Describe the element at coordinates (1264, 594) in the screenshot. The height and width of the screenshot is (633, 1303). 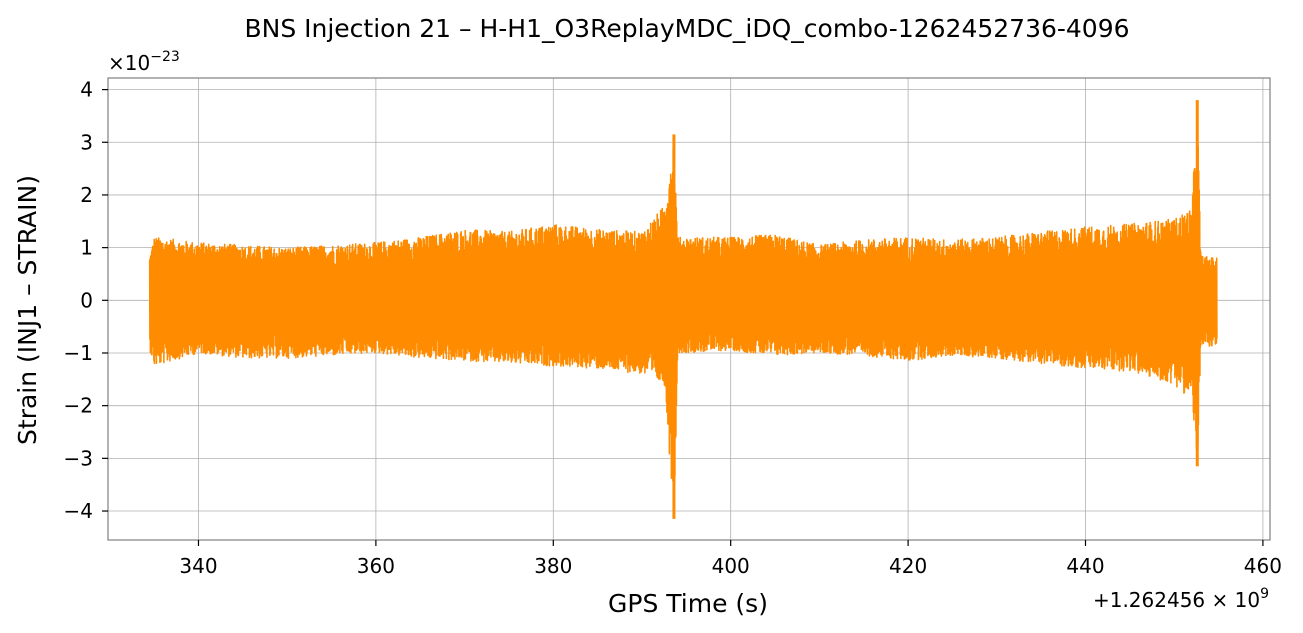
I see `x-offset-exponent: 9` at that location.